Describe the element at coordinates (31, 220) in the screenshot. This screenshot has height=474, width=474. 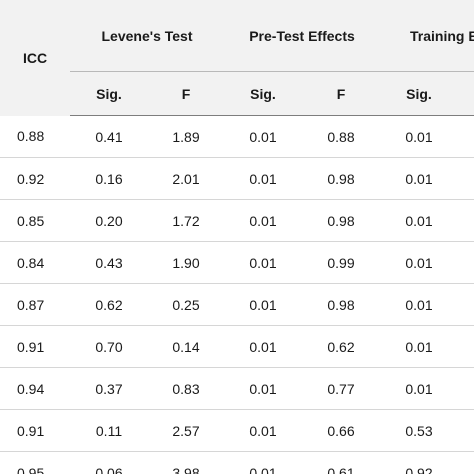
I see `cell-icc: 0.85` at that location.